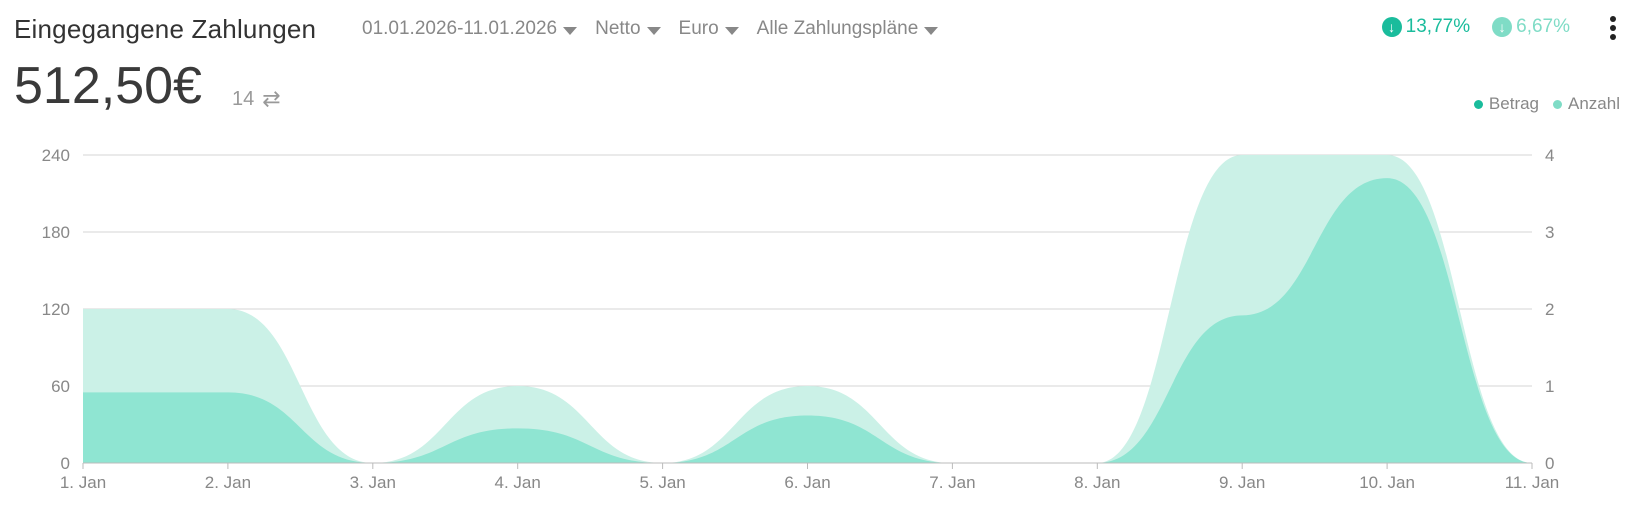  Describe the element at coordinates (243, 98) in the screenshot. I see `transaction-count-value: 14` at that location.